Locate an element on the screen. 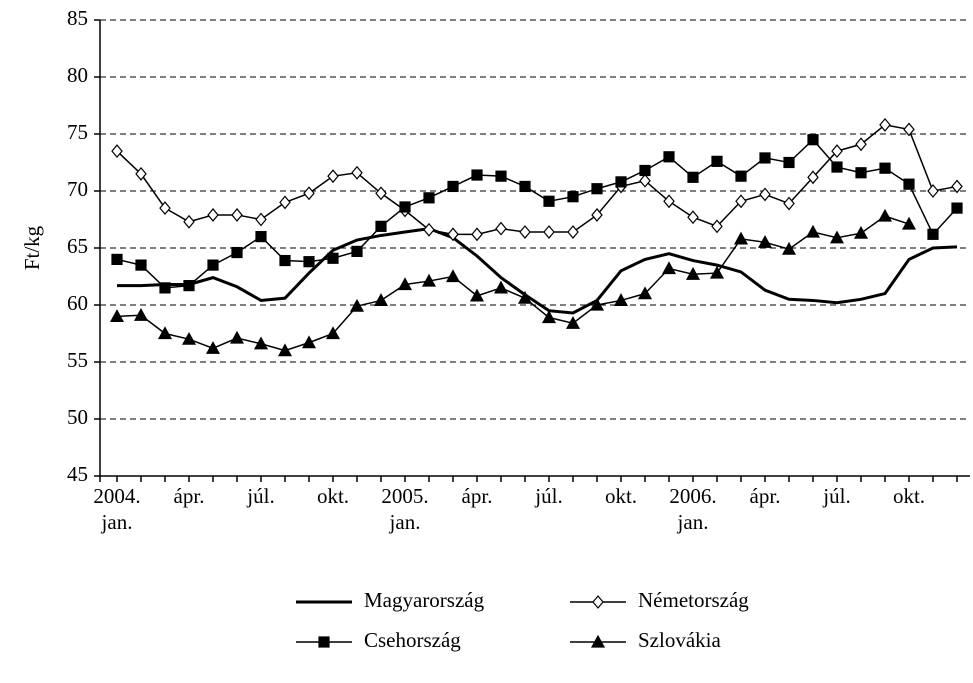 This screenshot has width=973, height=683. y-tick-label: 85 is located at coordinates (77, 18).